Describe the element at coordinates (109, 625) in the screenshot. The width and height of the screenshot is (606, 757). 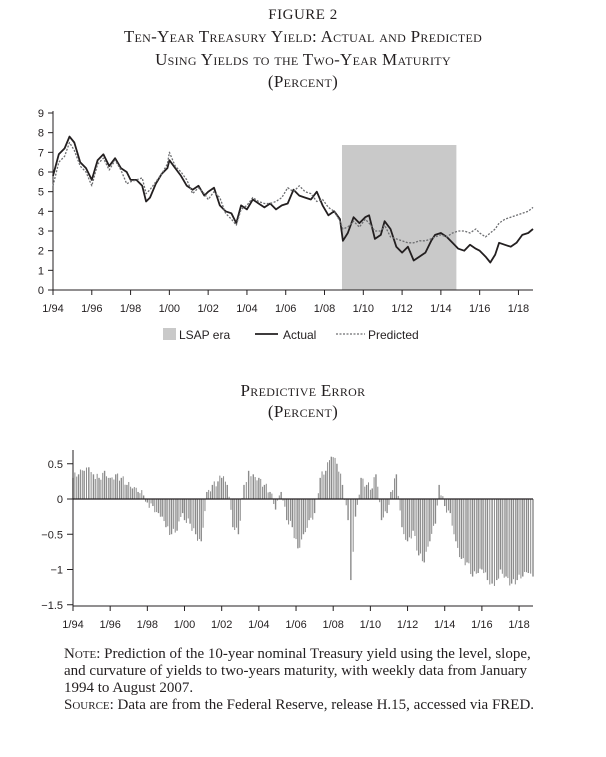
I see `bottom-x-tick-label: 1/96` at that location.